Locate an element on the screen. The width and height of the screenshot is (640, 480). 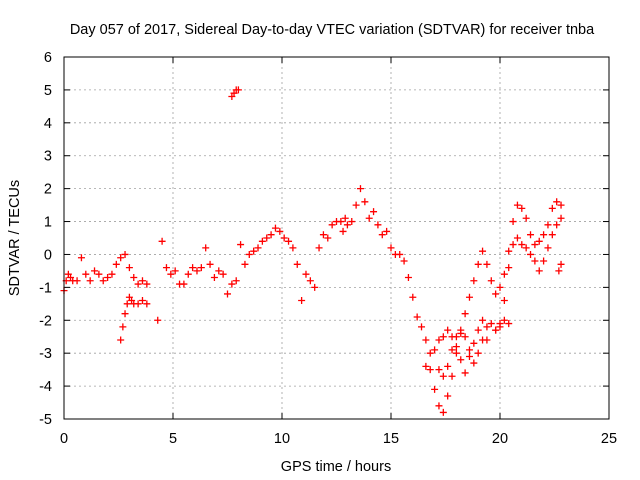
x-axis-label: GPS time / hours is located at coordinates (336, 467).